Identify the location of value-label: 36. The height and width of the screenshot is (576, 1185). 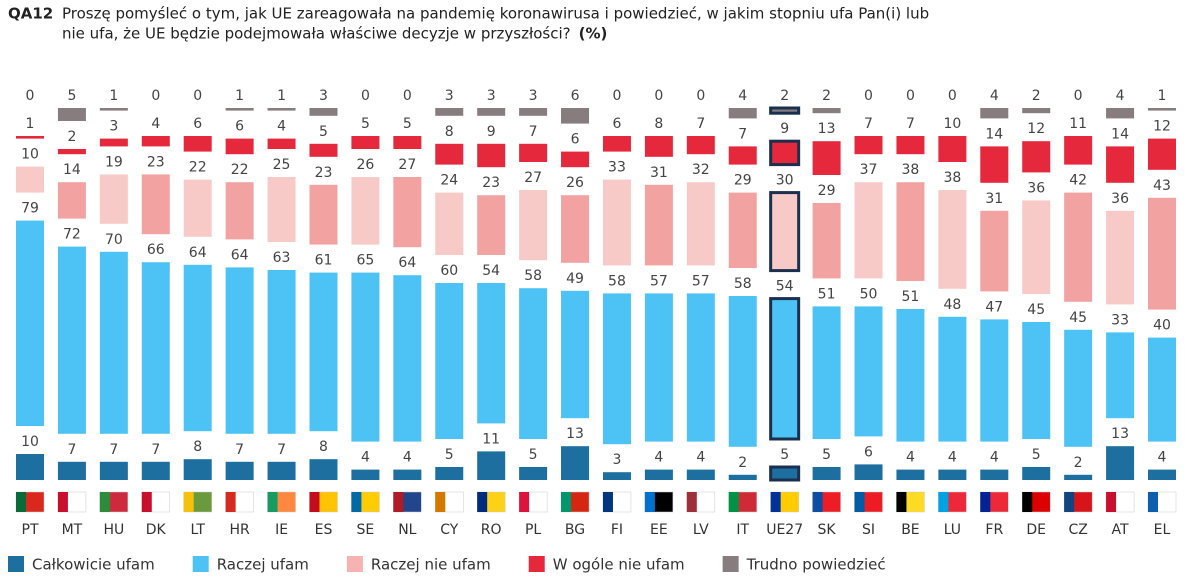
(1120, 199).